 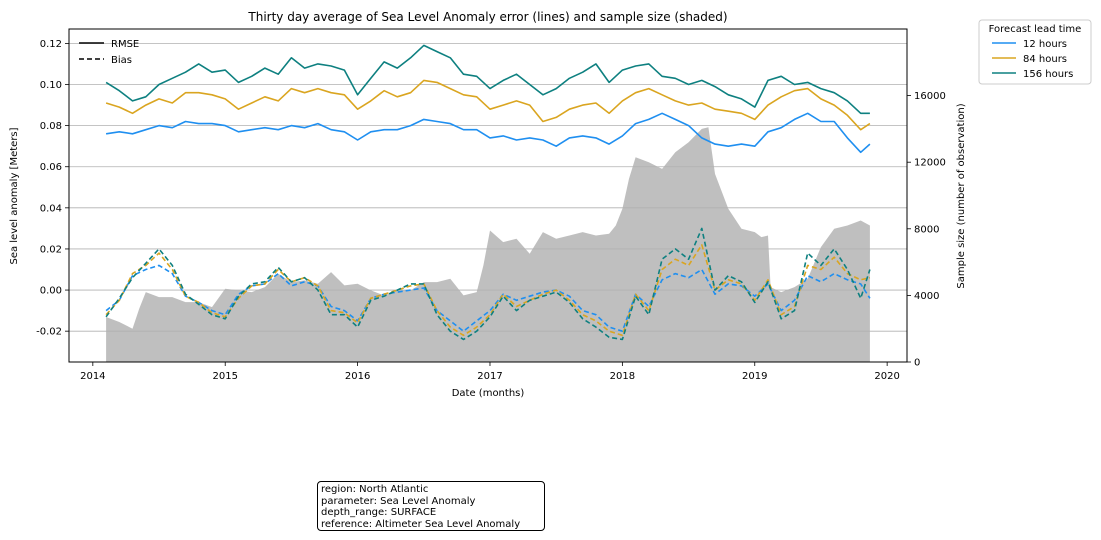 What do you see at coordinates (14, 195) in the screenshot?
I see `y-axis-label: Sea level anomaly [Meters]` at bounding box center [14, 195].